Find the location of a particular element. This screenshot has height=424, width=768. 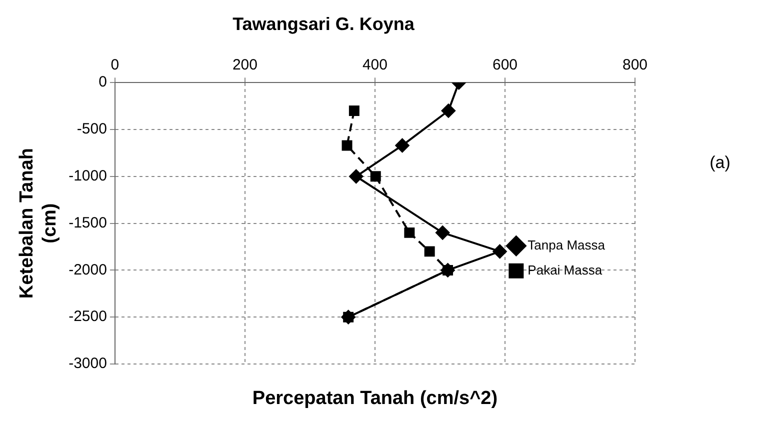

y-tick-label: -3000 is located at coordinates (87, 363).